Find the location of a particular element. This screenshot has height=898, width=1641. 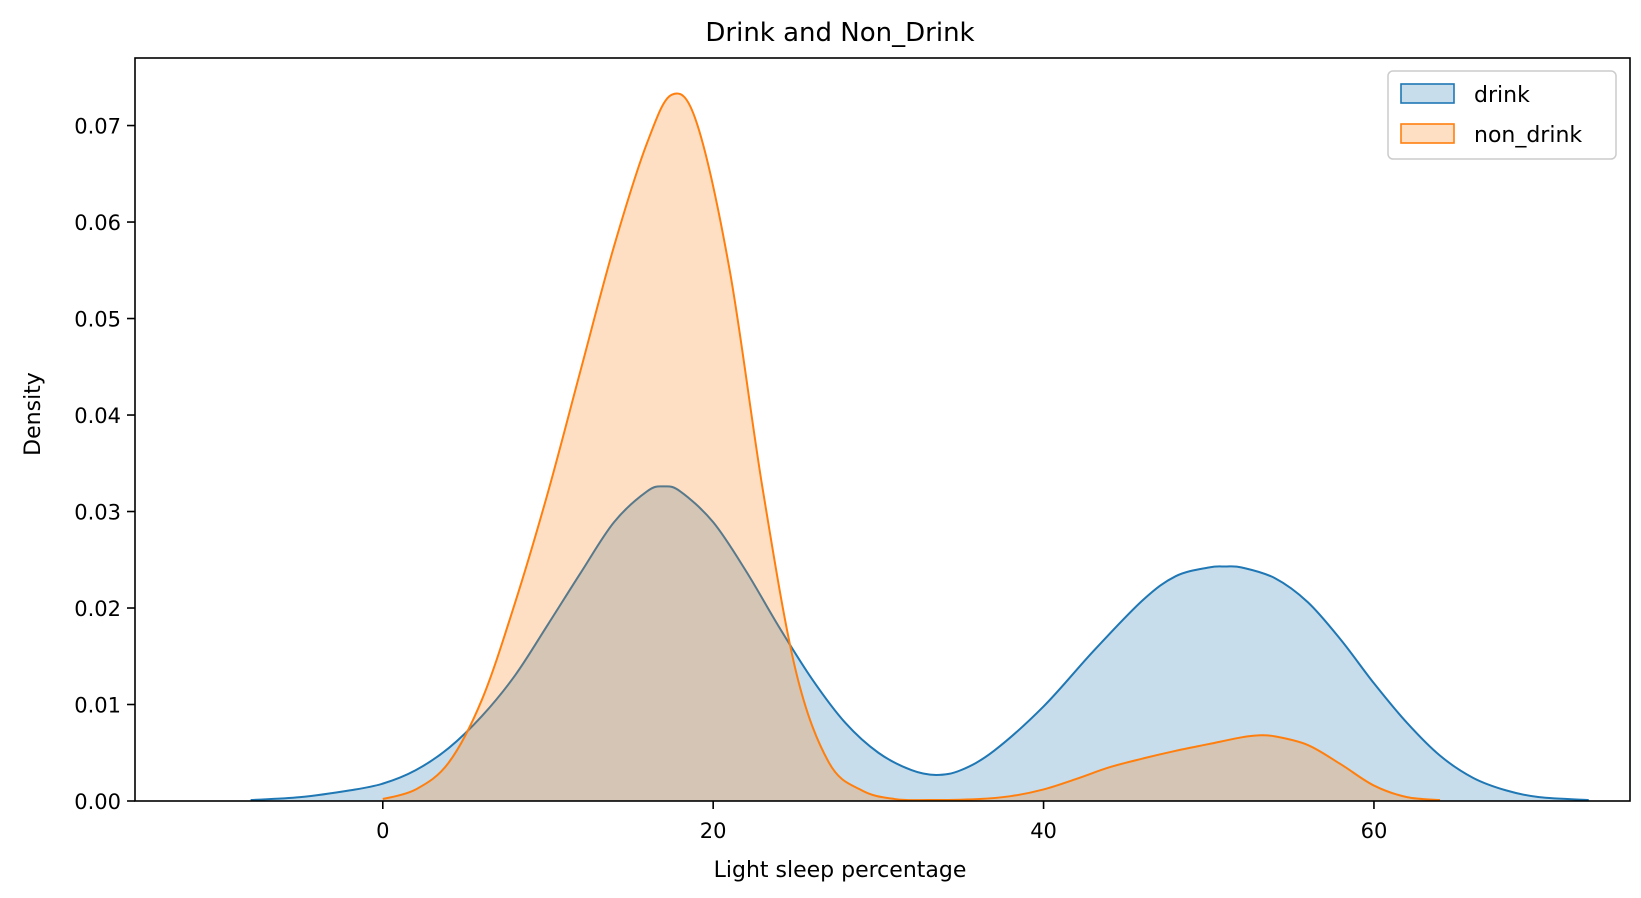

legend: drink non_drink is located at coordinates (1502, 115).